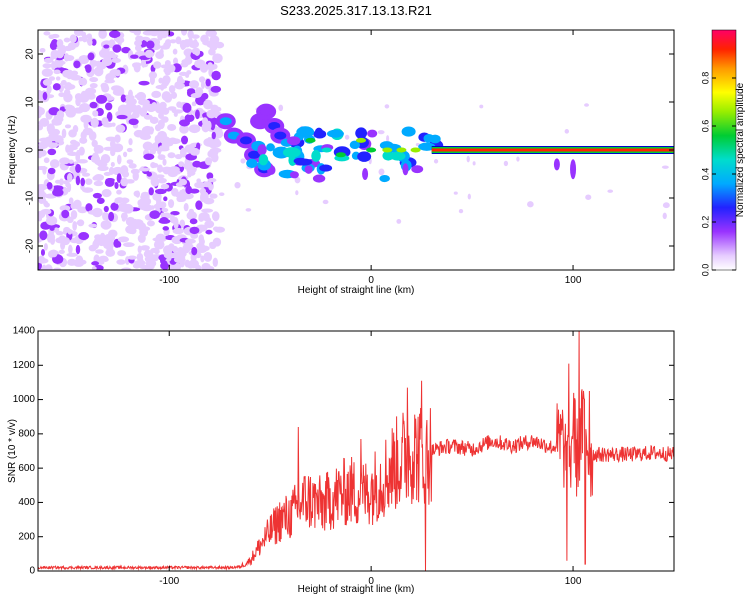 This screenshot has width=750, height=600. I want to click on colorbar-label: Normalized spectral amplitude, so click(740, 149).